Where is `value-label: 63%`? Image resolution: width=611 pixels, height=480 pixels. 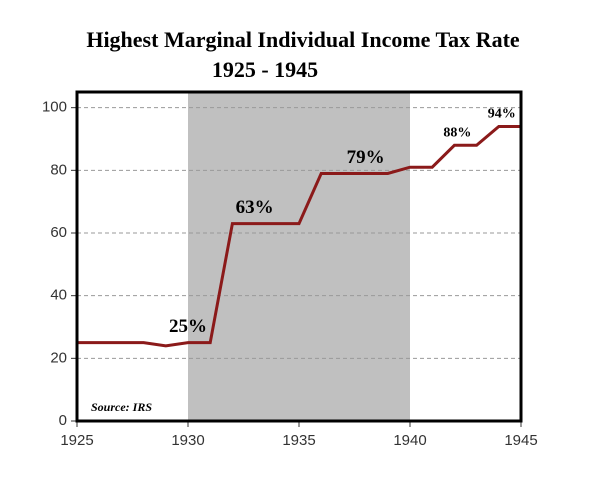
value-label: 63% is located at coordinates (255, 207).